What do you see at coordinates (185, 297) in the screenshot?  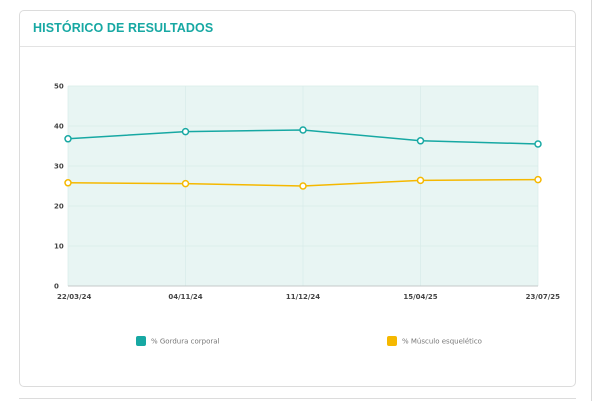 I see `x-tick-label: 04/11/24` at bounding box center [185, 297].